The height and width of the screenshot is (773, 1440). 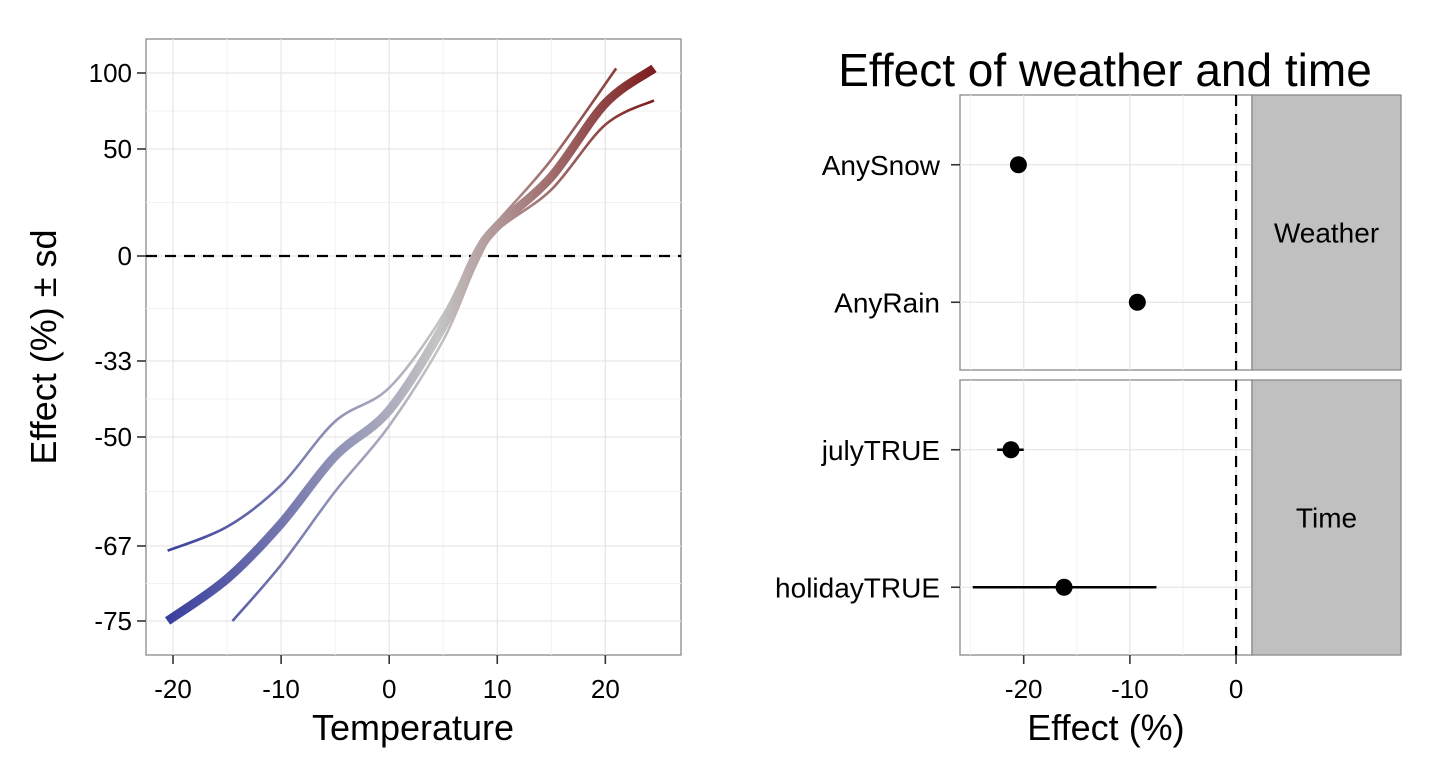 What do you see at coordinates (605, 689) in the screenshot?
I see `left-x-tick-label: 20` at bounding box center [605, 689].